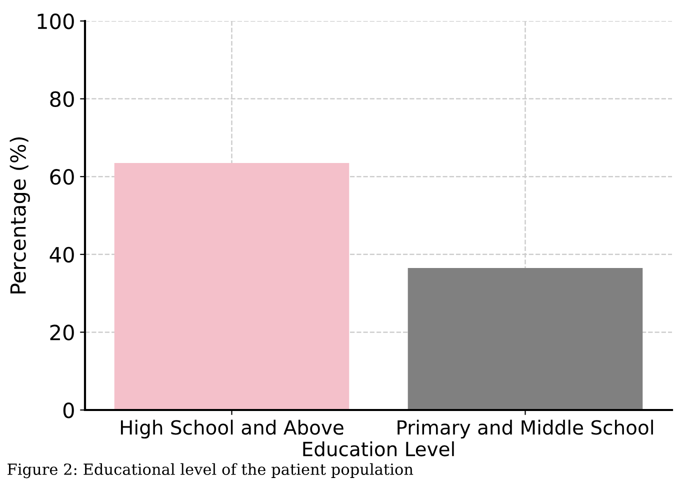 The width and height of the screenshot is (677, 484). Describe the element at coordinates (20, 215) in the screenshot. I see `y-axis-title: Percentage (%)` at that location.